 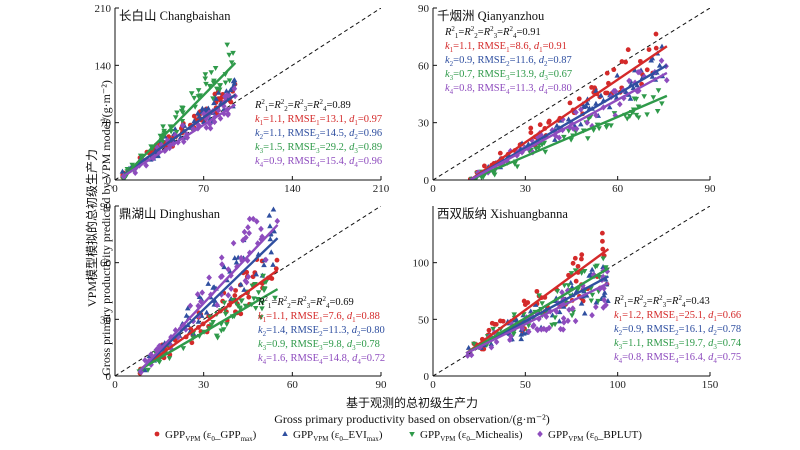 What do you see at coordinates (302, 105) in the screenshot?
I see `r-squared-label: R21=R22=R23=R24=0.89` at bounding box center [302, 105].